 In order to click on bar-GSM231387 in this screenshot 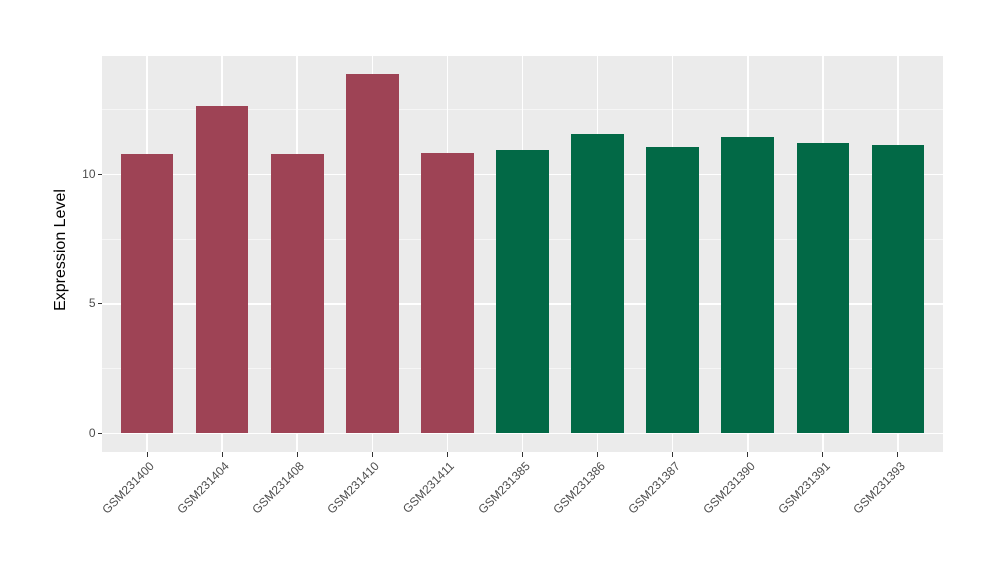, I will do `click(672, 290)`.